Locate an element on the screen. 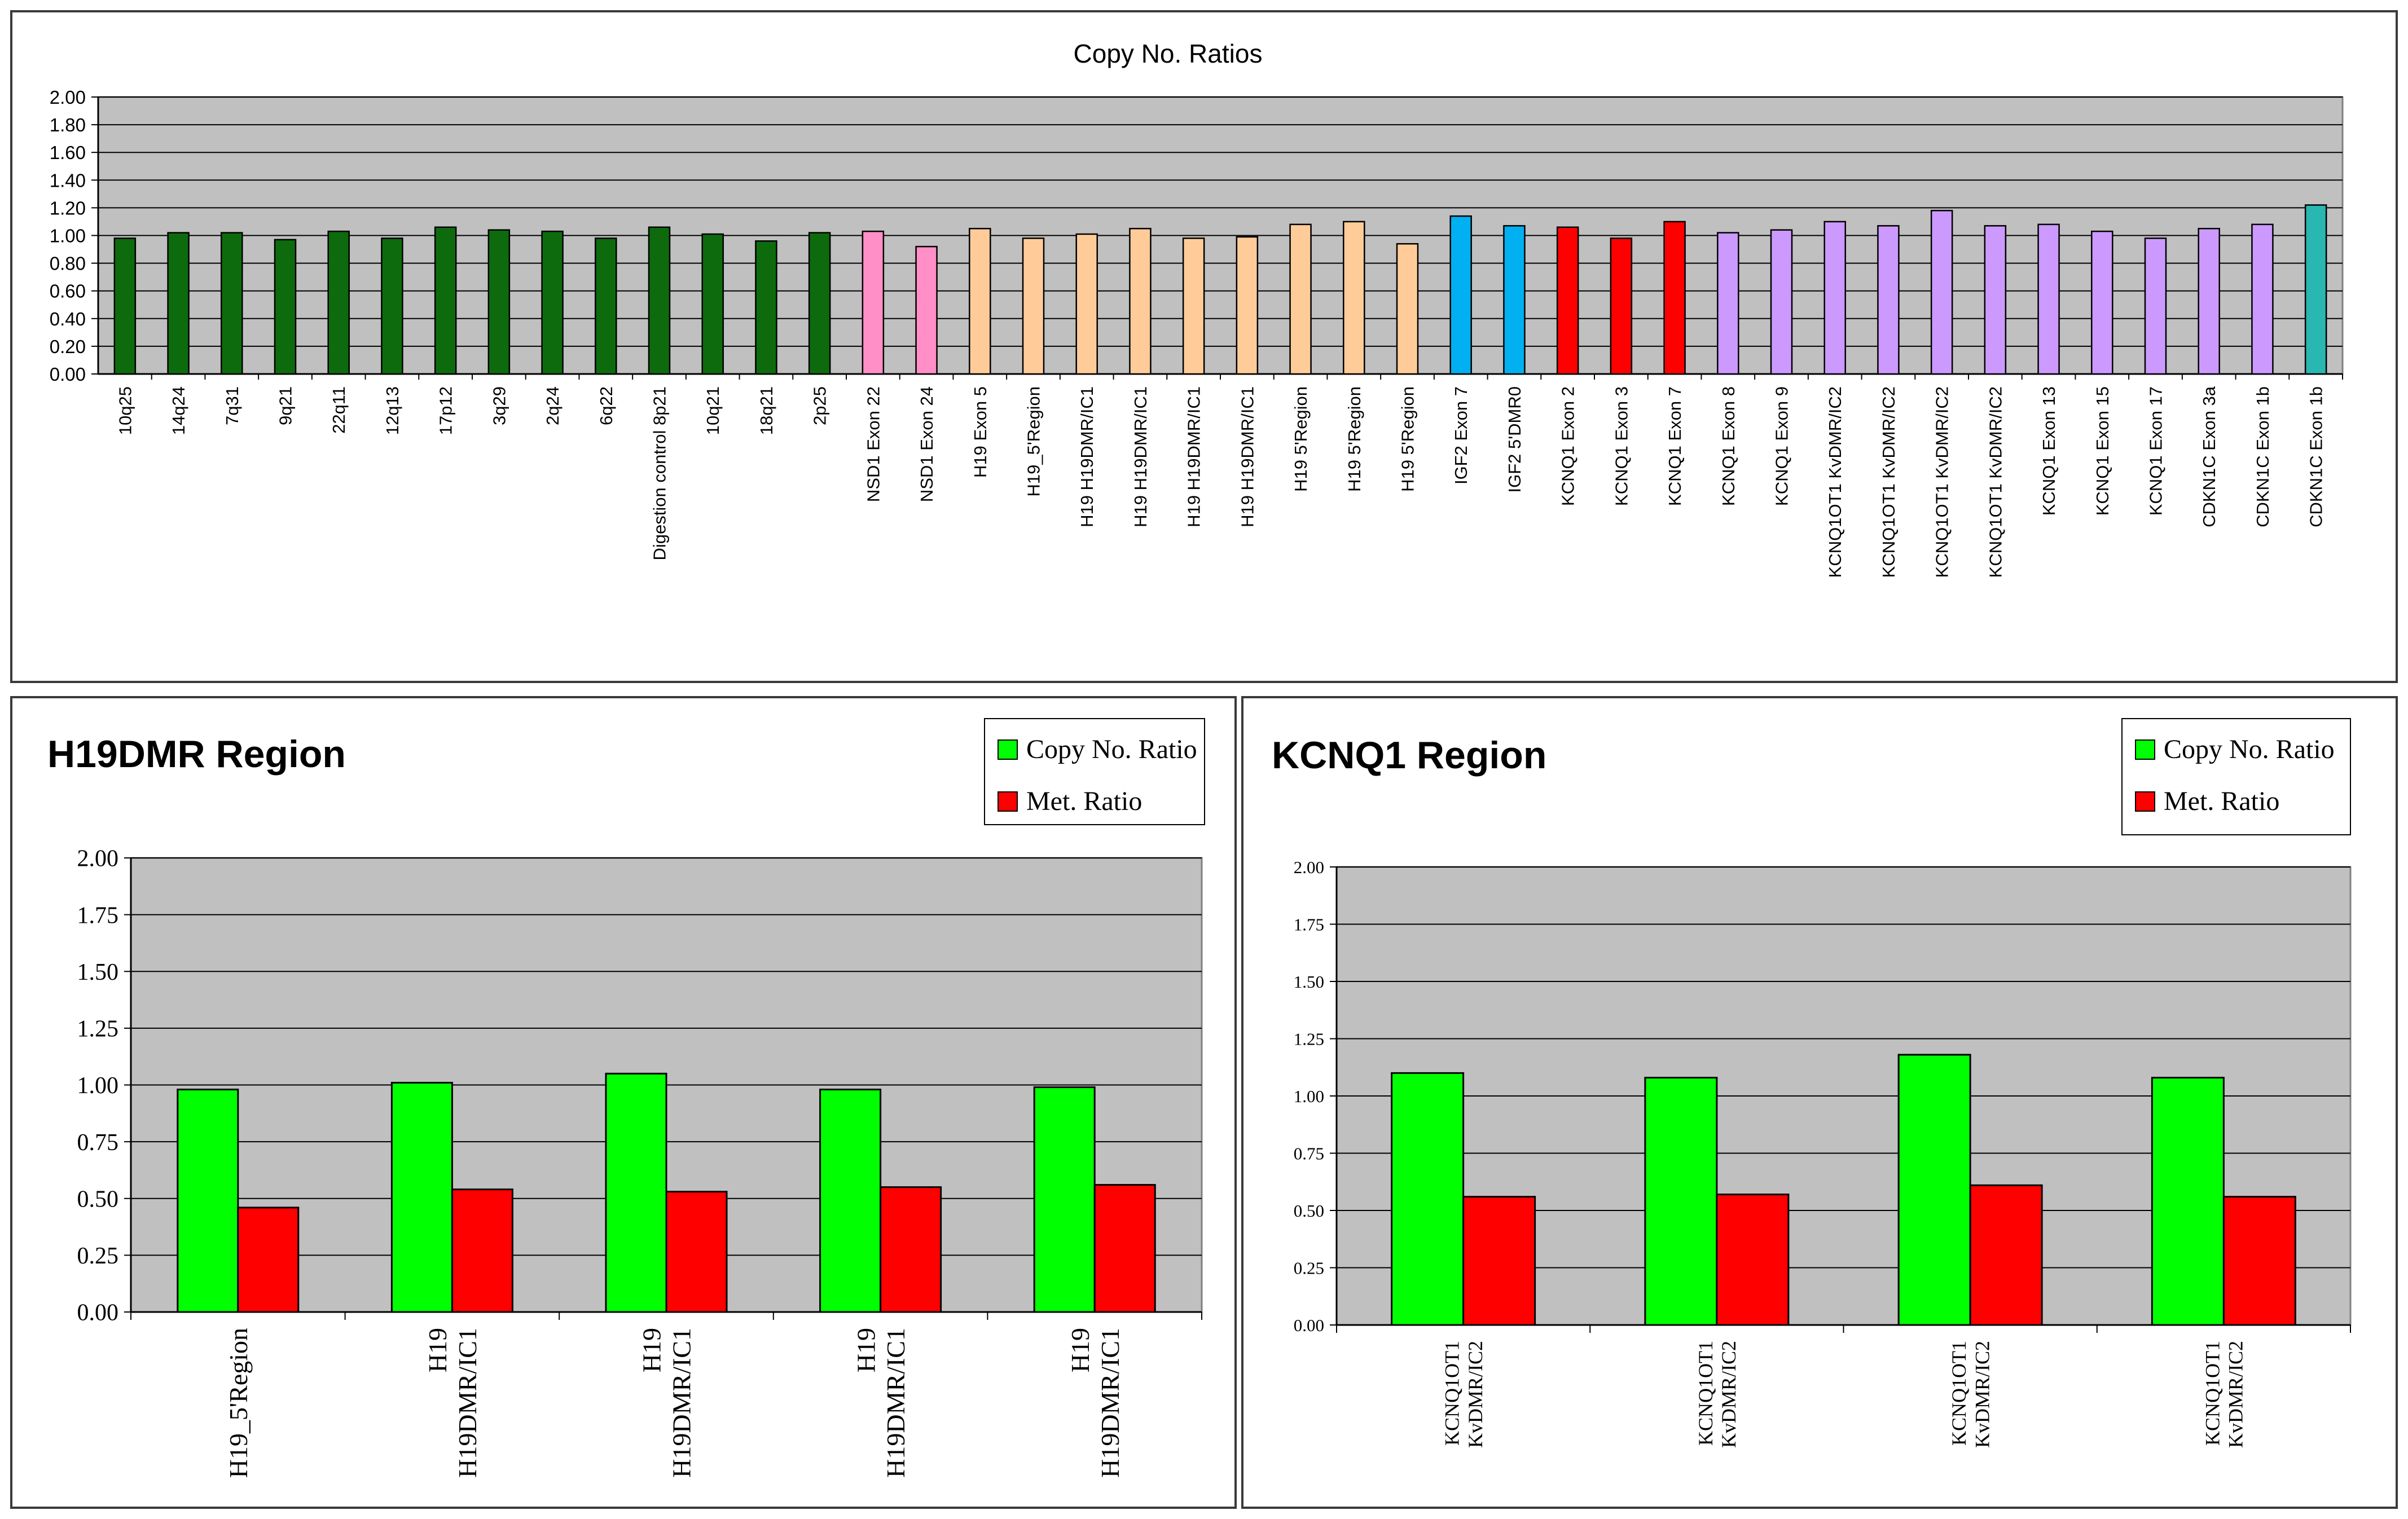 Image resolution: width=2408 pixels, height=1519 pixels. x-tick-label: NSD1 Exon 24 is located at coordinates (927, 444).